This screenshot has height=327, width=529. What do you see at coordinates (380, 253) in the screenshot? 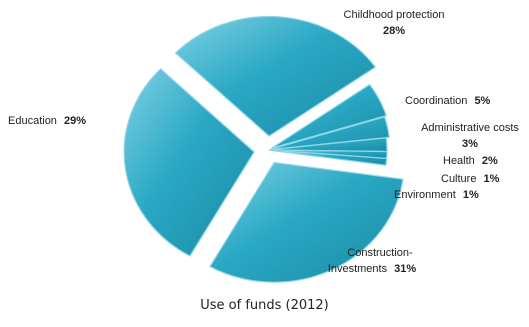
I see `label-construction-line1: Construction-` at bounding box center [380, 253].